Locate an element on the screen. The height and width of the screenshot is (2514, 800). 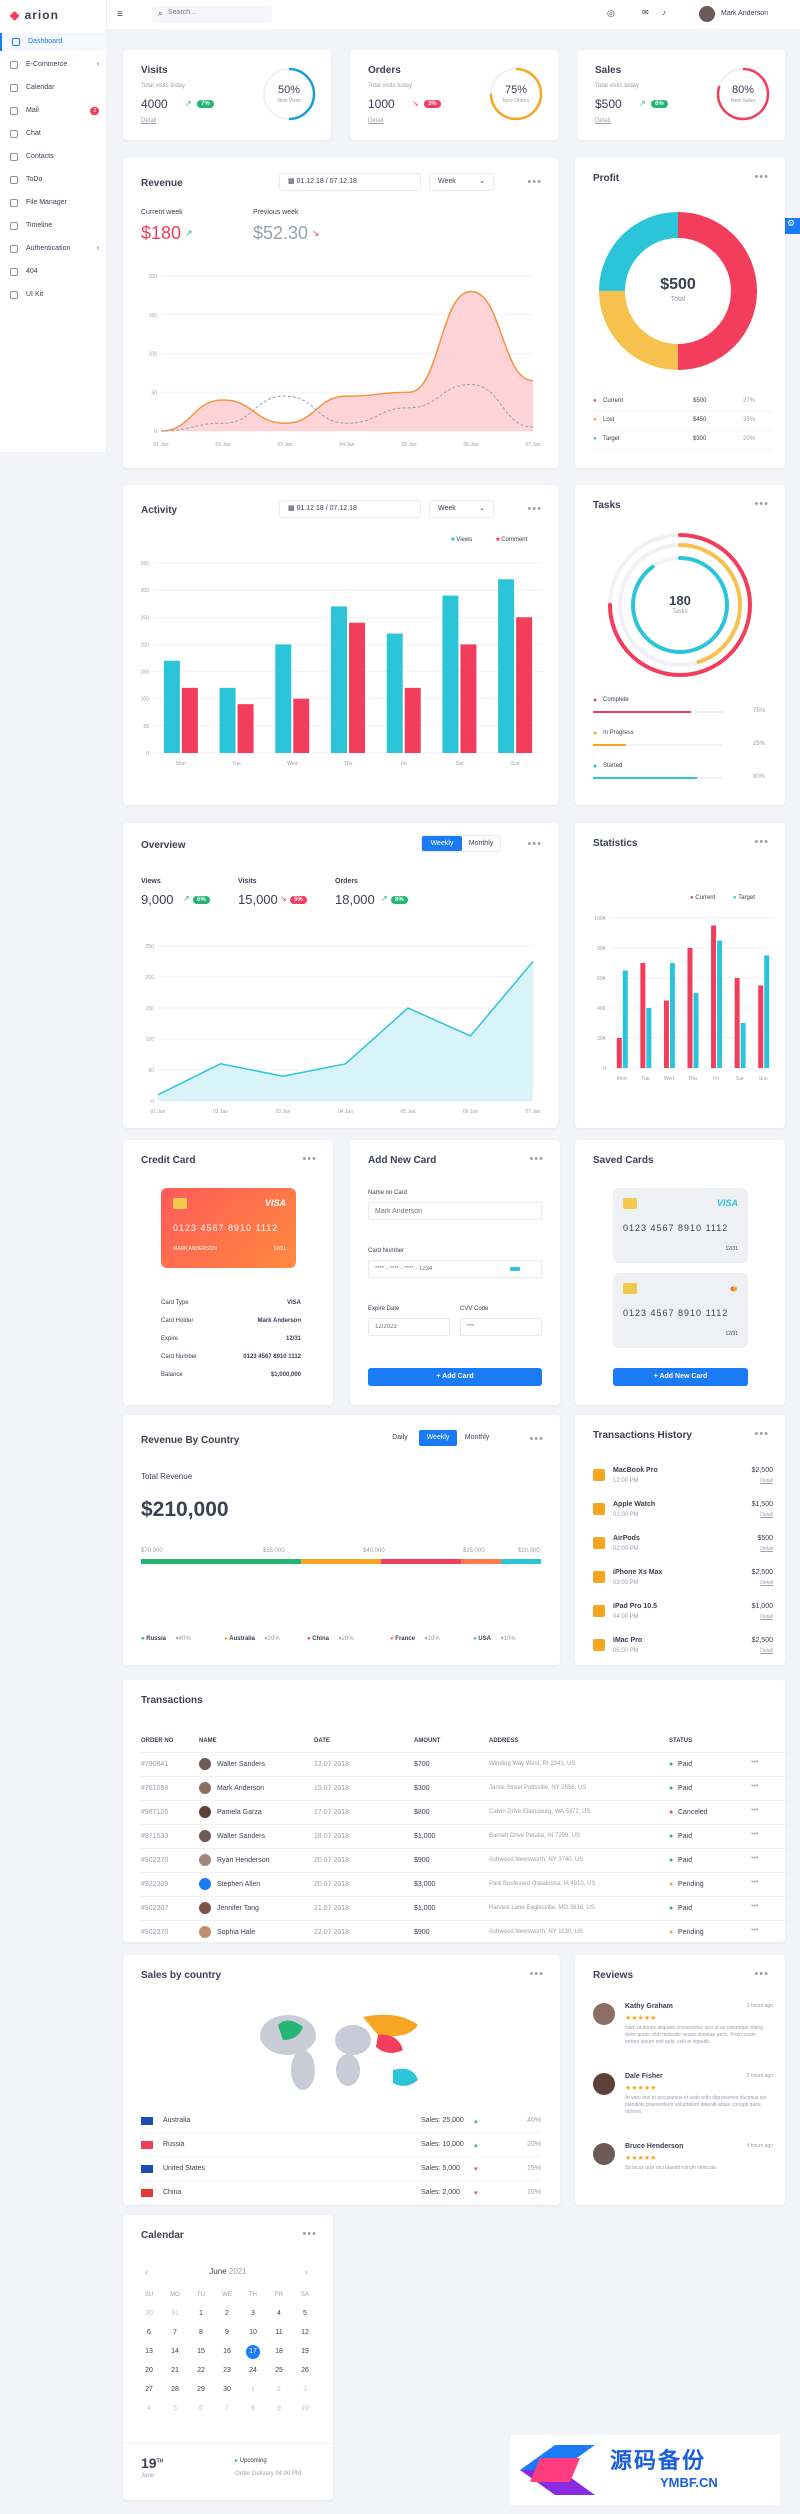
sidebar-item-authentication: Authentication › is located at coordinates (53, 249).